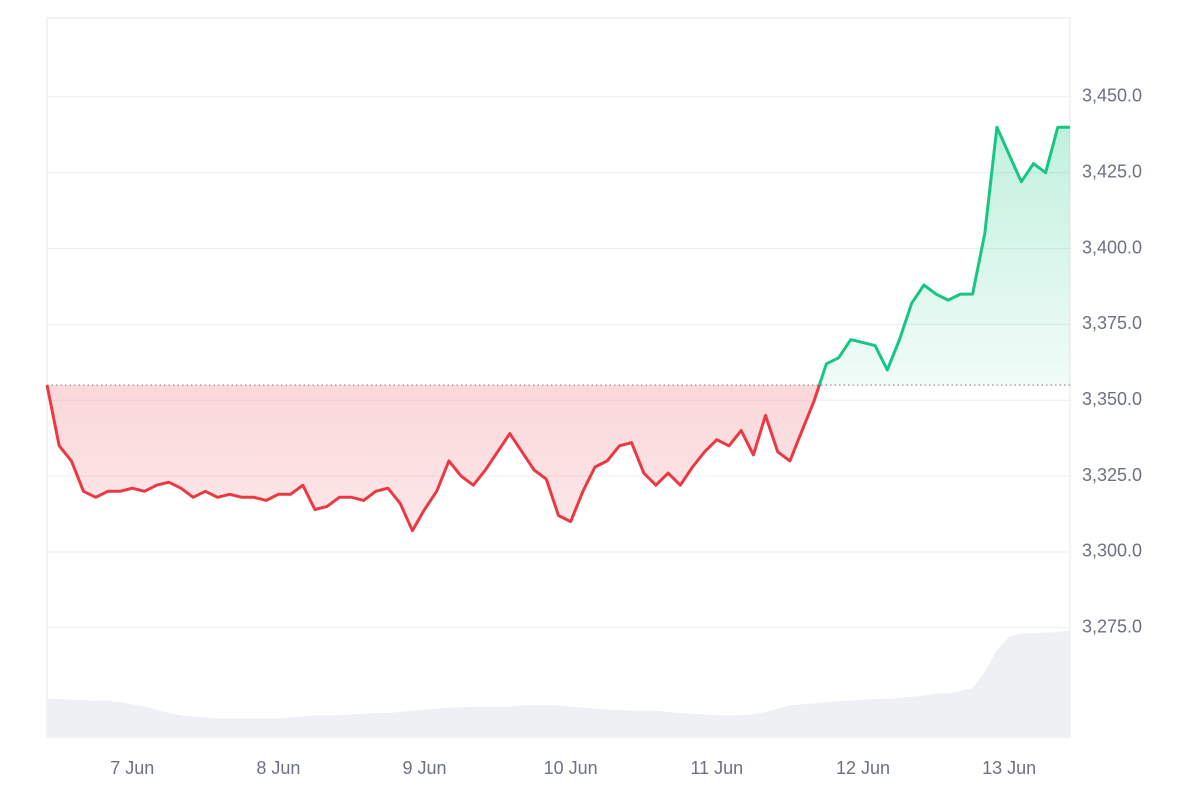 The image size is (1200, 800). What do you see at coordinates (1112, 323) in the screenshot?
I see `y-tick-label: 3,375.0` at bounding box center [1112, 323].